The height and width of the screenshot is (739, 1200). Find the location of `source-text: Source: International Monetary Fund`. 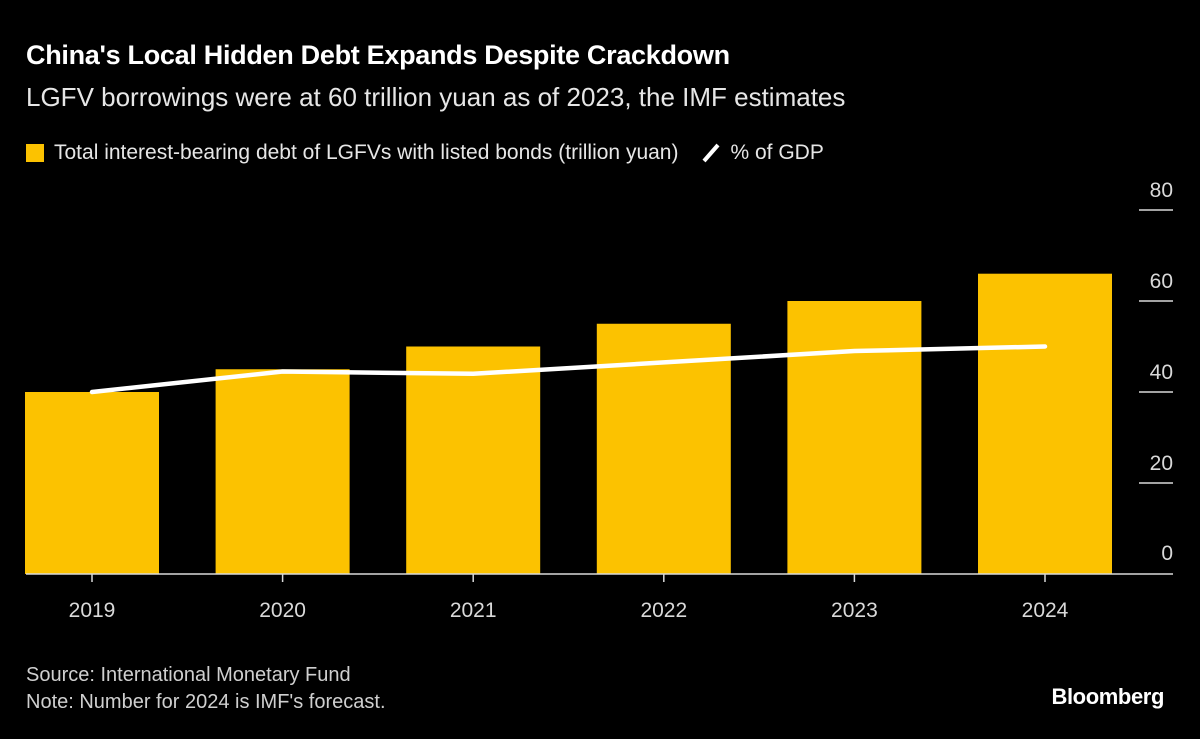

source-text: Source: International Monetary Fund is located at coordinates (188, 675).